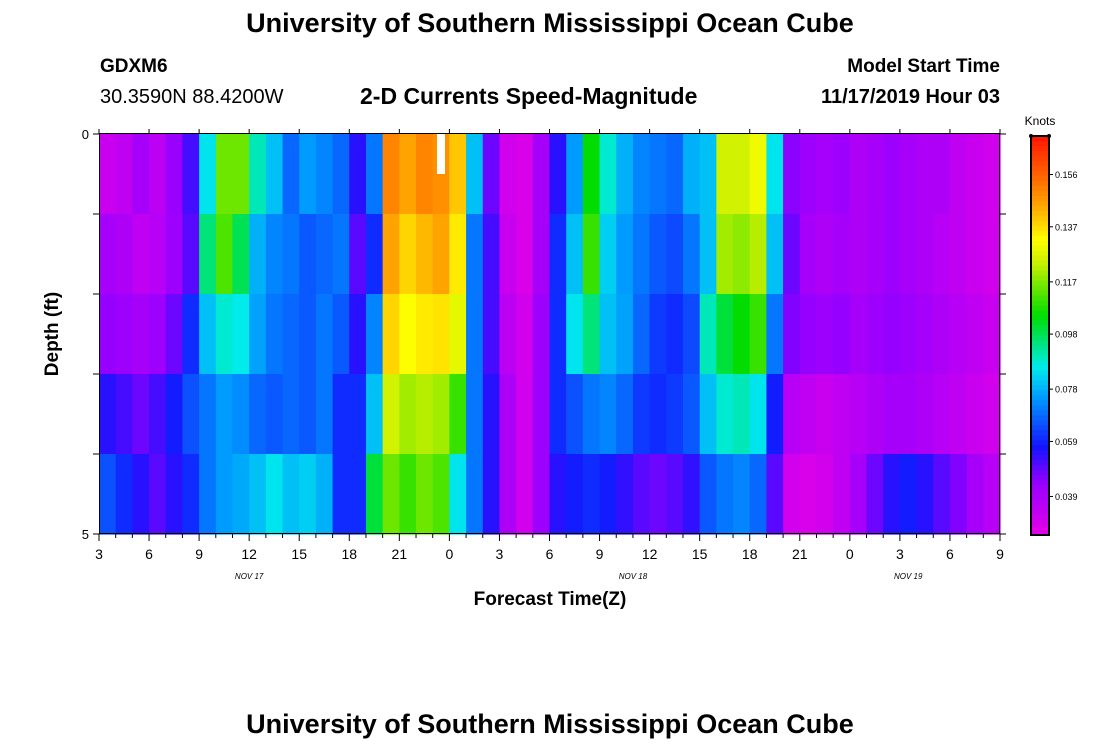 The height and width of the screenshot is (750, 1100). Describe the element at coordinates (1040, 335) in the screenshot. I see `colorbar-frame` at that location.